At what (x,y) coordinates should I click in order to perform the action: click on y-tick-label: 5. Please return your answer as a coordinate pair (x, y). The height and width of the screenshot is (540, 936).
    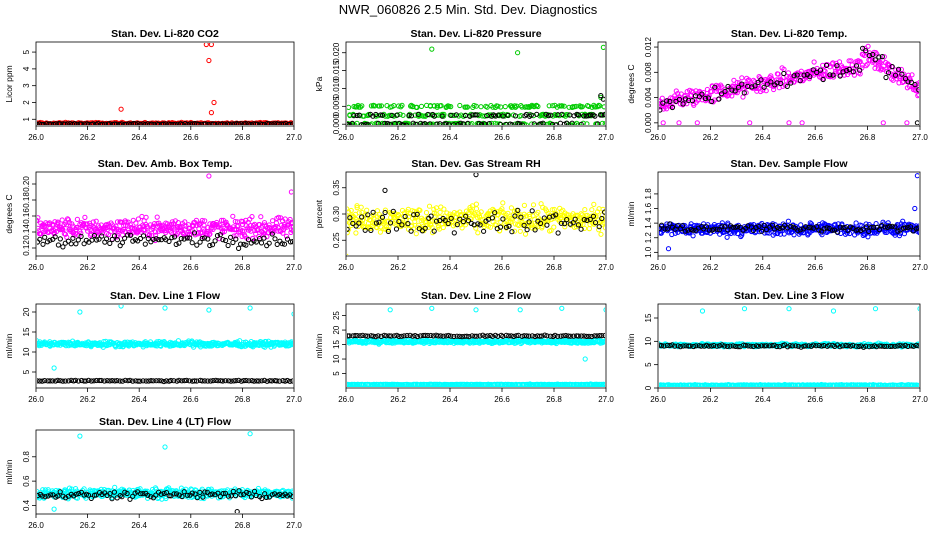
    Looking at the image, I should click on (336, 373).